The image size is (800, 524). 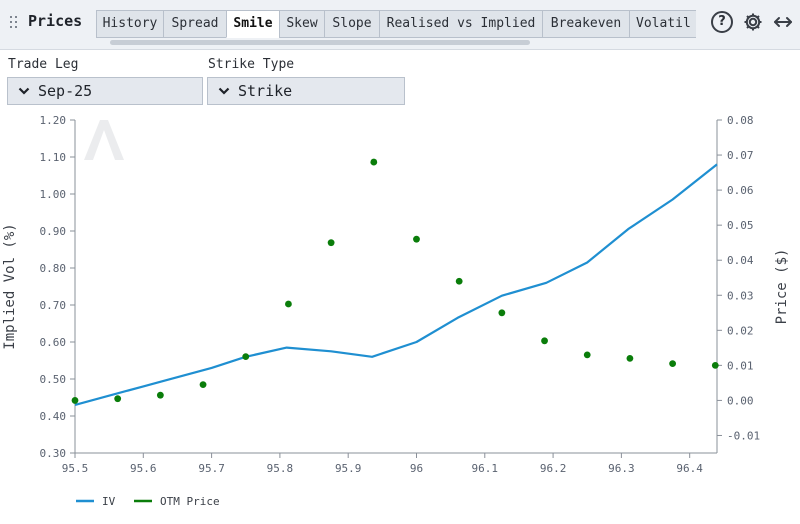 What do you see at coordinates (743, 435) in the screenshot?
I see `y2-tick-label: -0.01` at bounding box center [743, 435].